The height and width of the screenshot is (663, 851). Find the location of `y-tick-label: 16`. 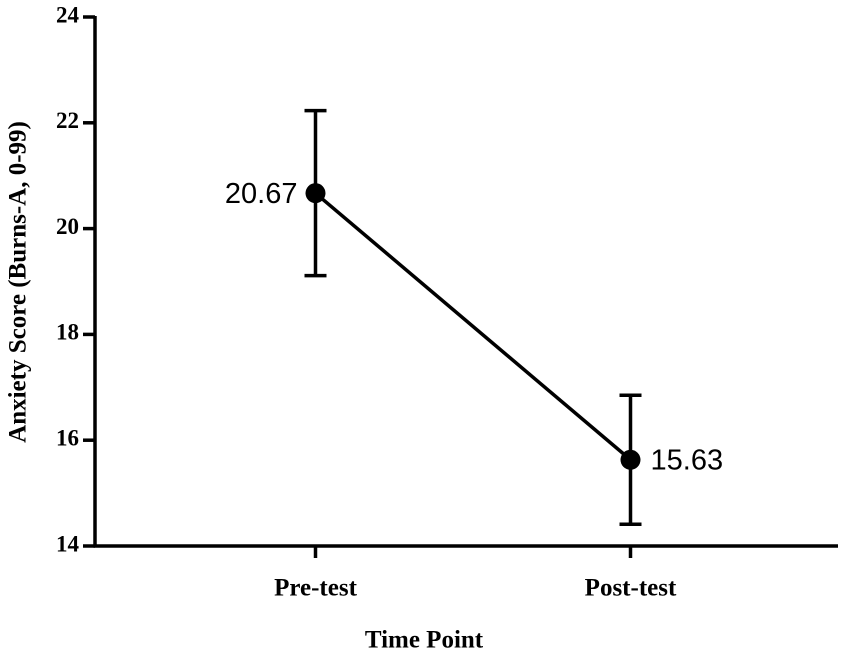

y-tick-label: 16 is located at coordinates (67, 437).